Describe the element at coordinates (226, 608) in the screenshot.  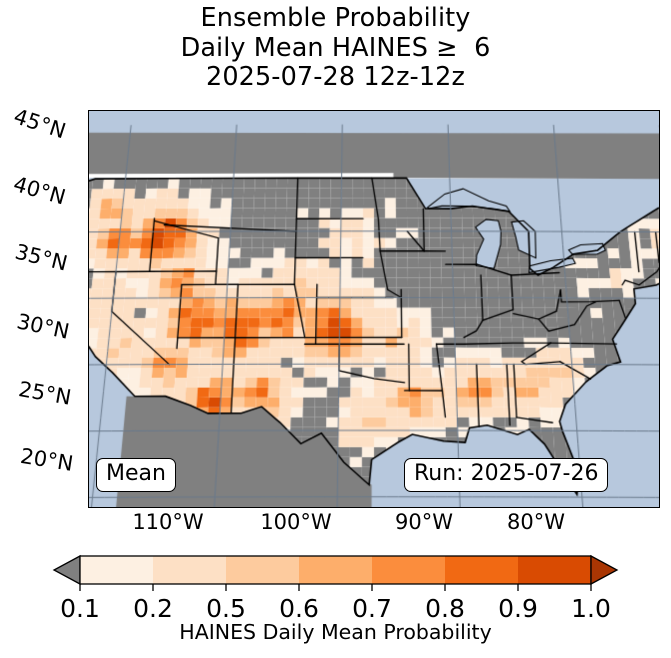
I see `colorbar-tick-label-2: 0.5` at that location.